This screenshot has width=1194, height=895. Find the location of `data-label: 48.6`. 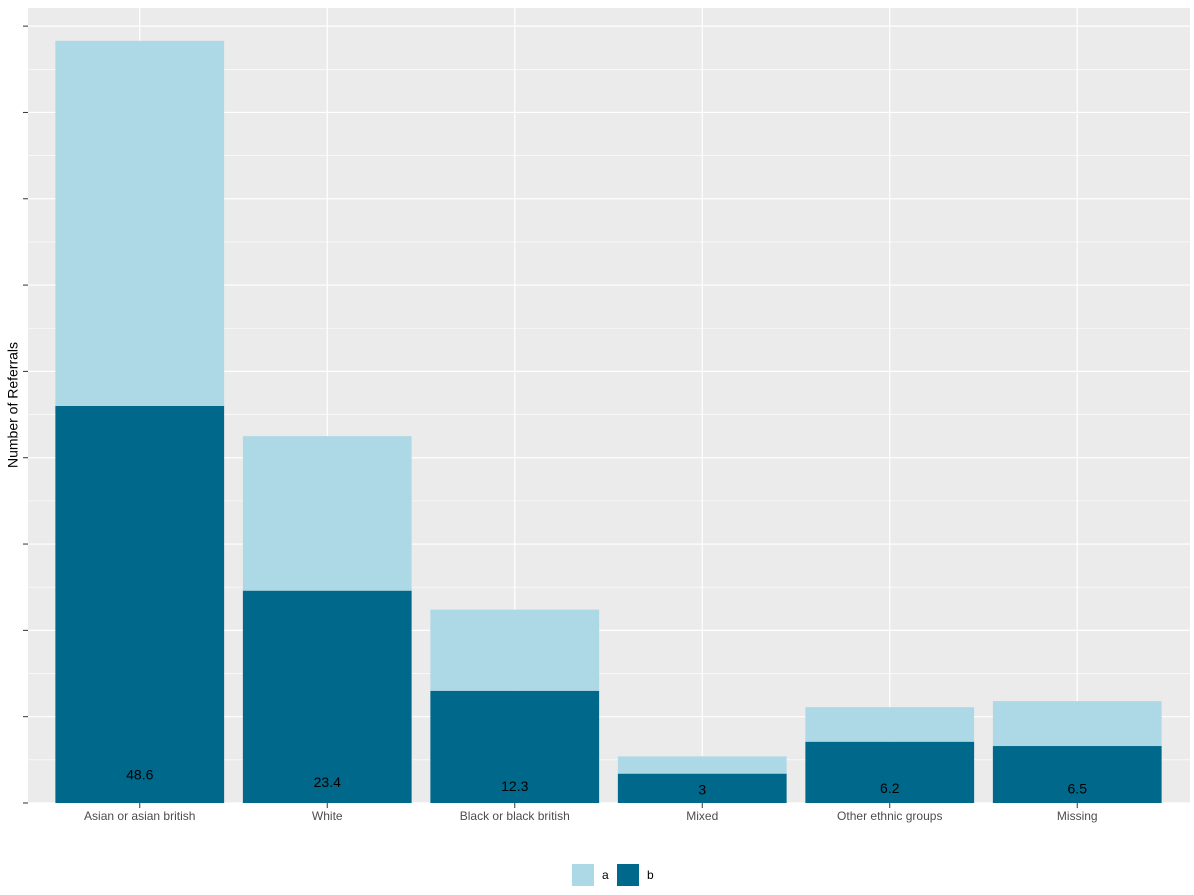

data-label: 48.6 is located at coordinates (139, 775).